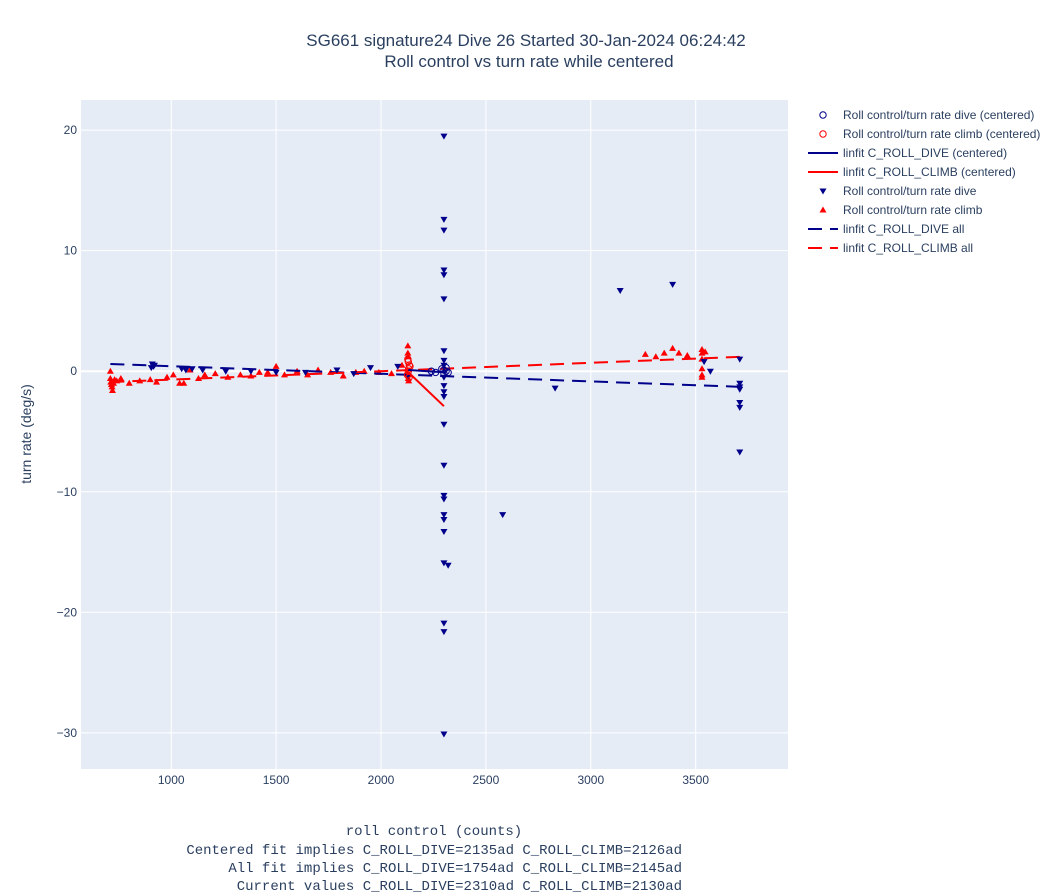 The image size is (1058, 894). I want to click on legend-label: Roll control/turn rate climb (centered), so click(941, 134).